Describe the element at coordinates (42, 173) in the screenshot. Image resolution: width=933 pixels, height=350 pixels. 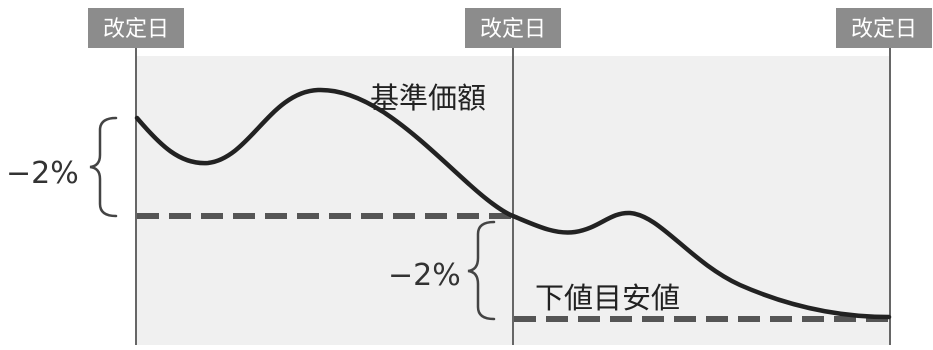
I see `label-pct-upper: −2%` at that location.